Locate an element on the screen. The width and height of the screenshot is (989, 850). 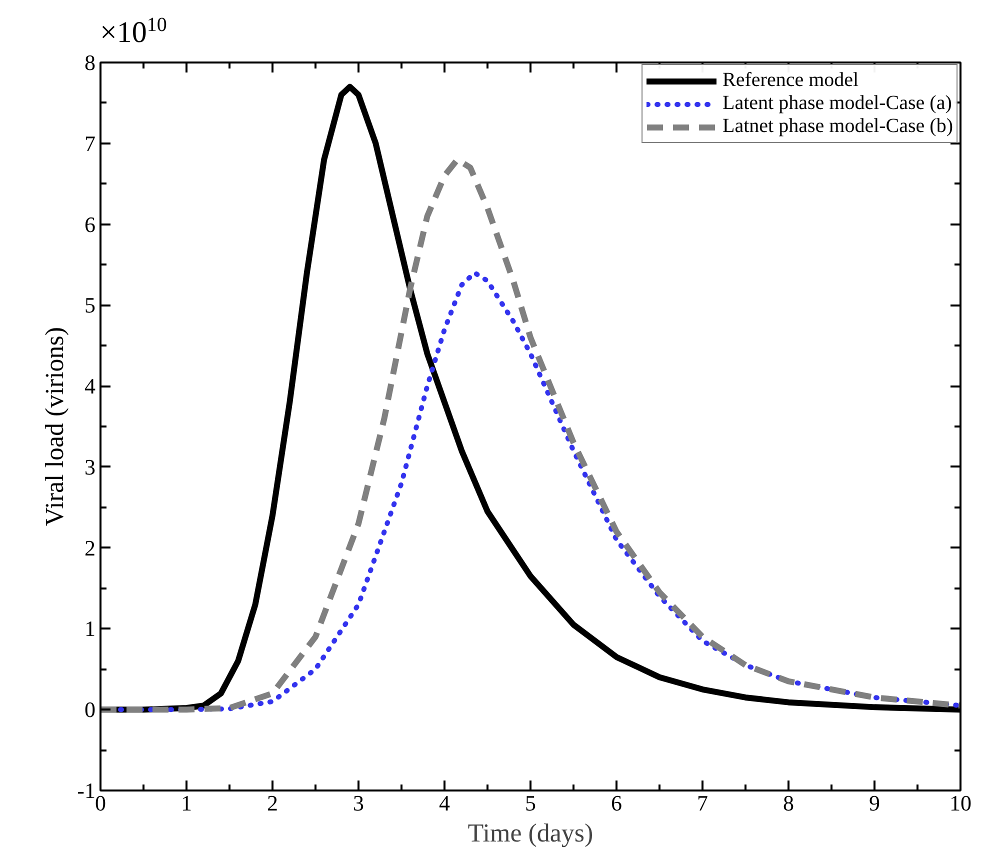
x-tick-label: 8 is located at coordinates (788, 803).